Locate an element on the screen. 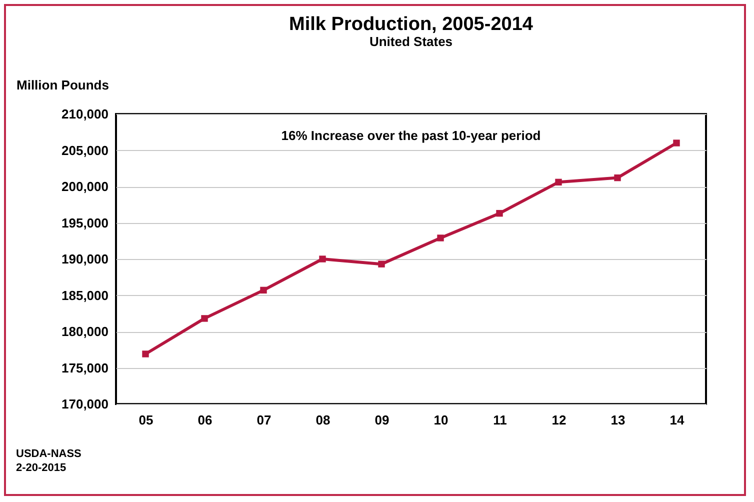  x-tick-label: 11 is located at coordinates (500, 420).